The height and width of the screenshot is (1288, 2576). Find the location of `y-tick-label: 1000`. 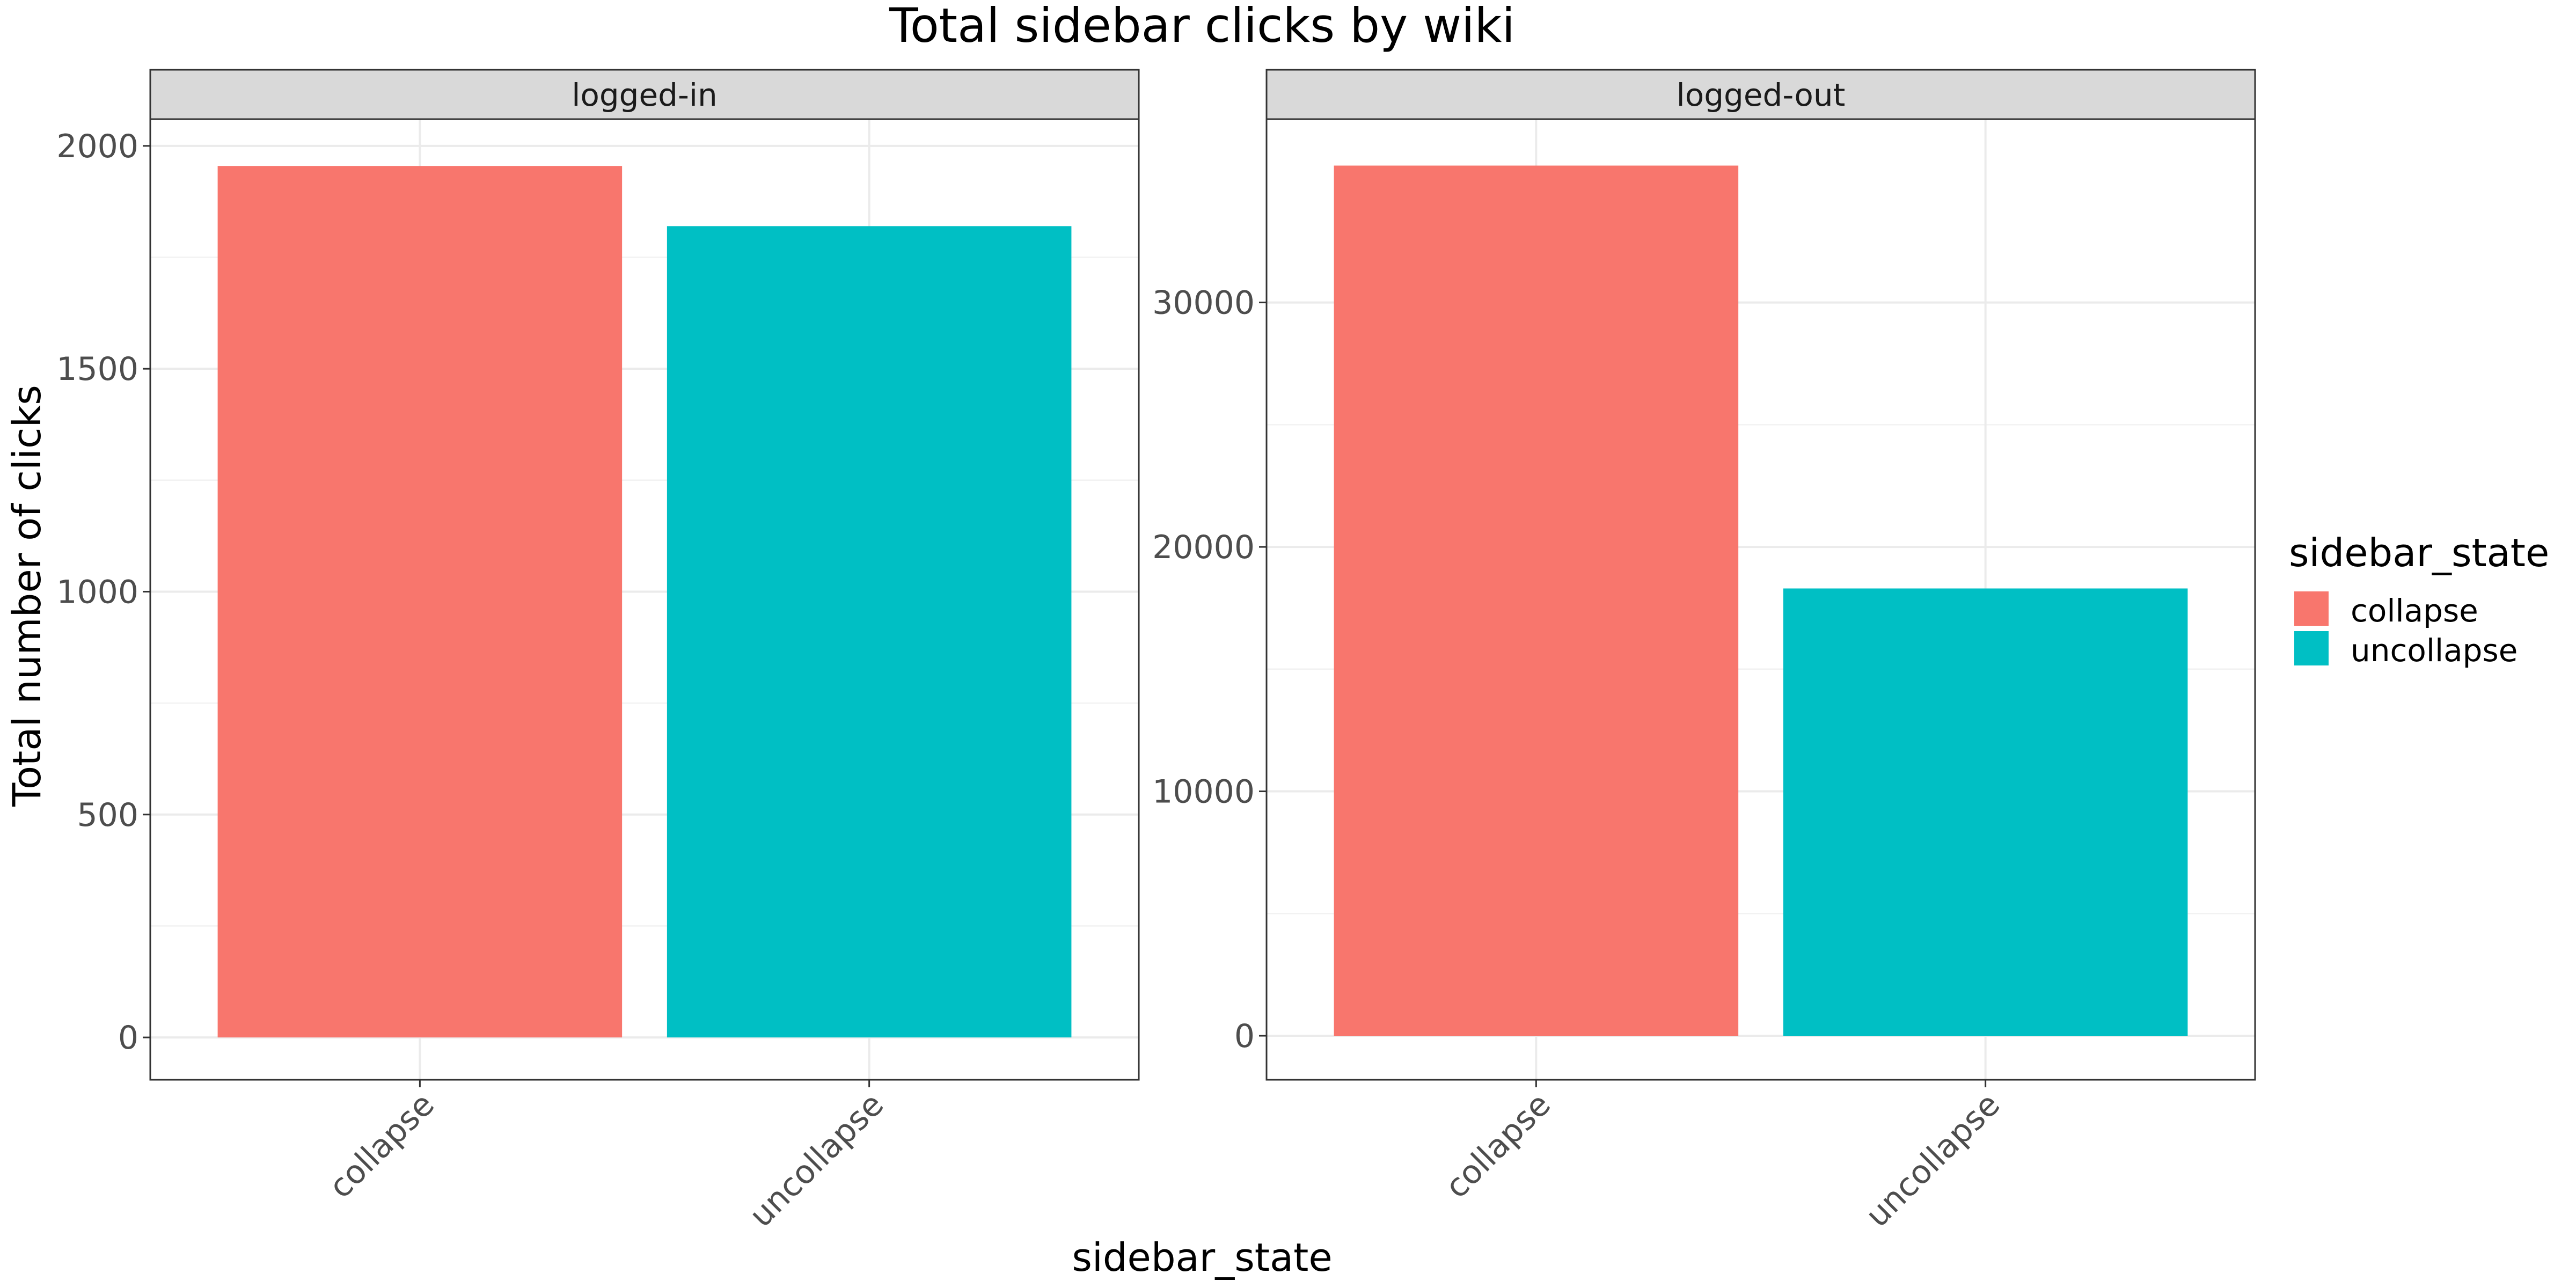

y-tick-label: 1000 is located at coordinates (97, 592).